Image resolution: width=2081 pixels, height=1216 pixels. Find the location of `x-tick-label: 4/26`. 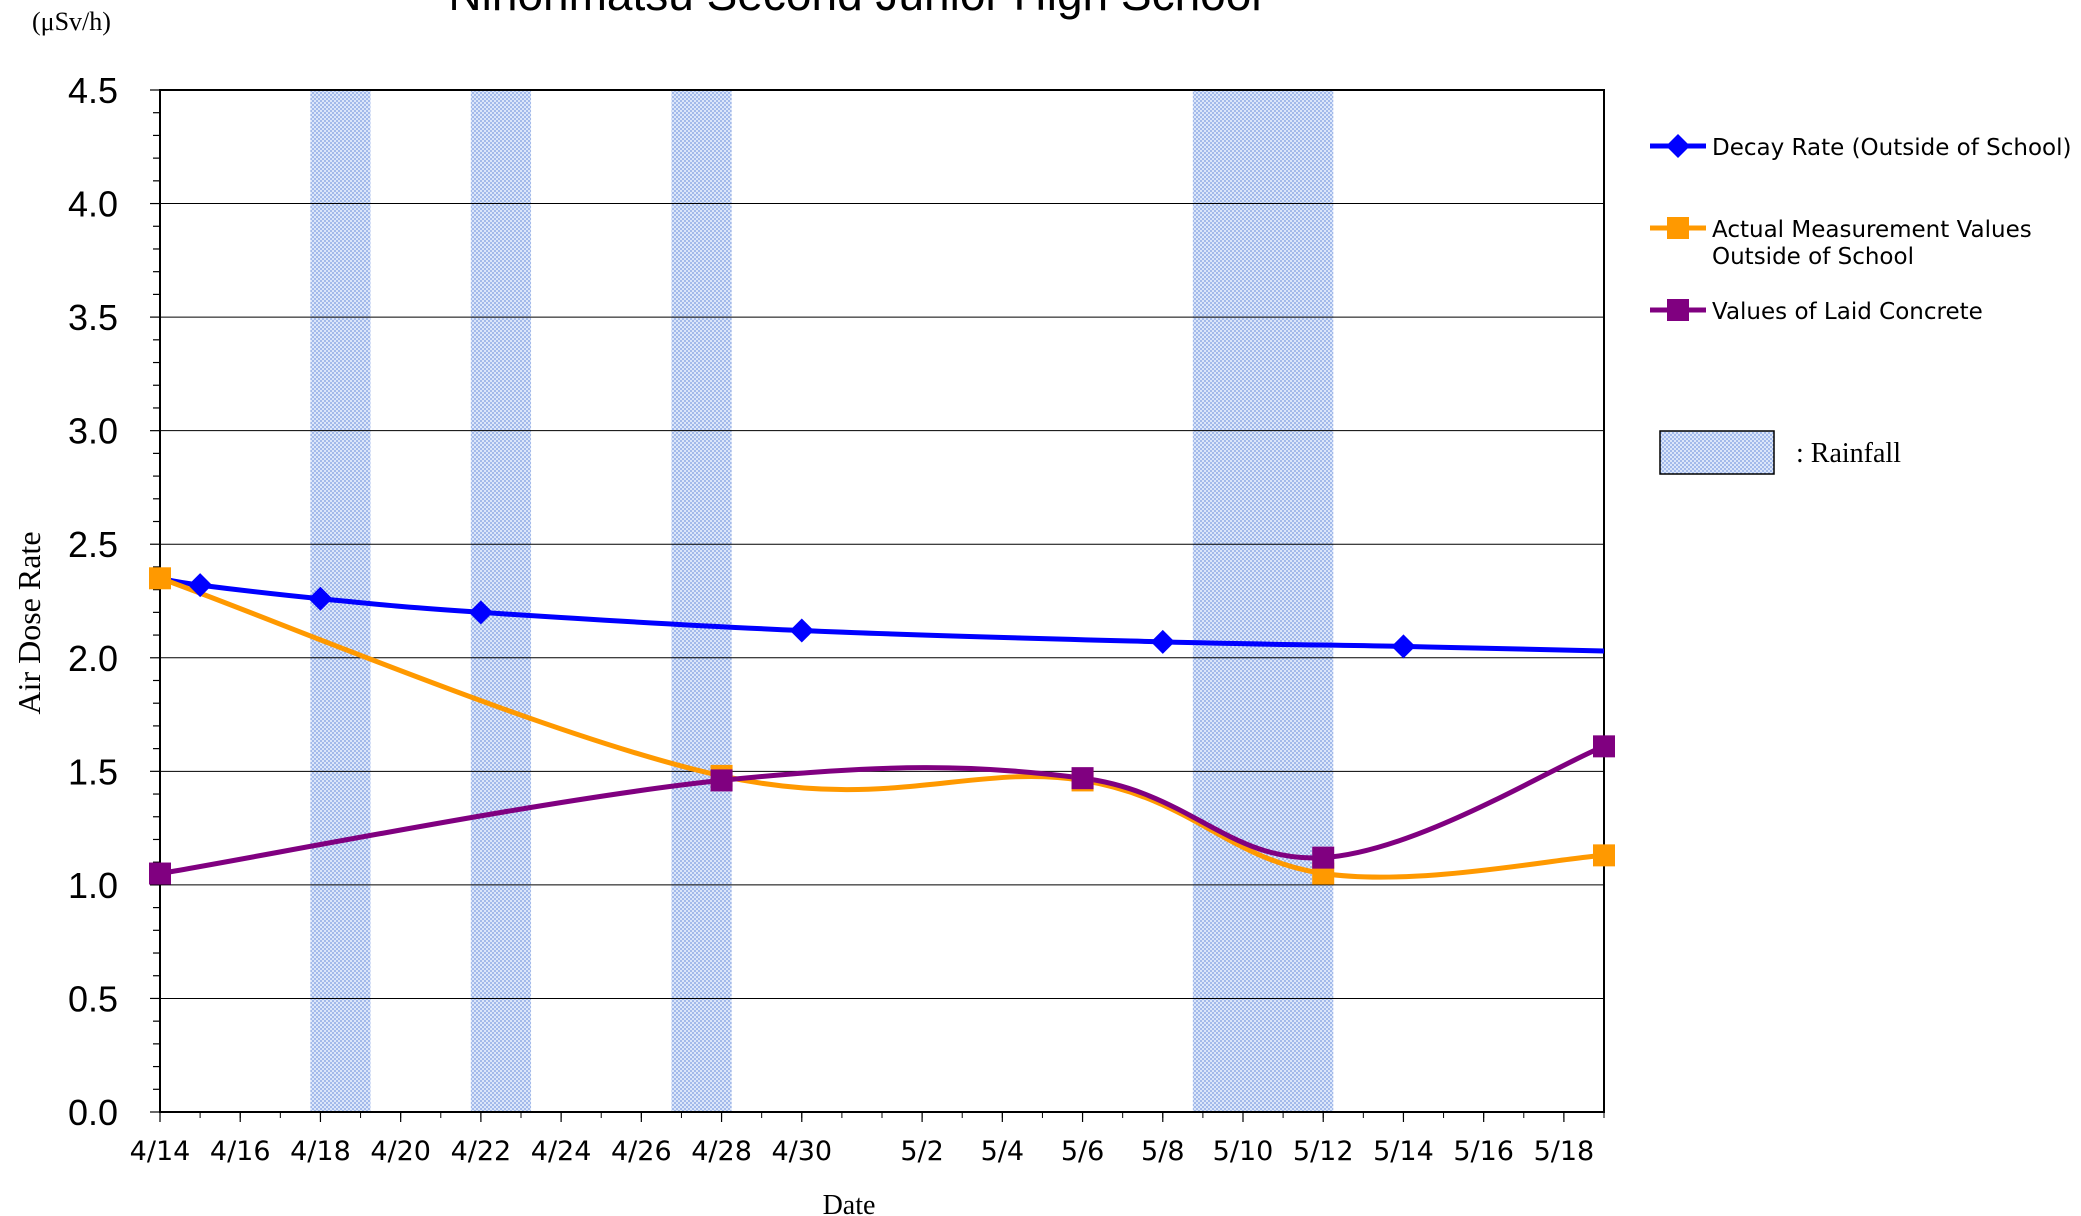

x-tick-label: 4/26 is located at coordinates (641, 1151).